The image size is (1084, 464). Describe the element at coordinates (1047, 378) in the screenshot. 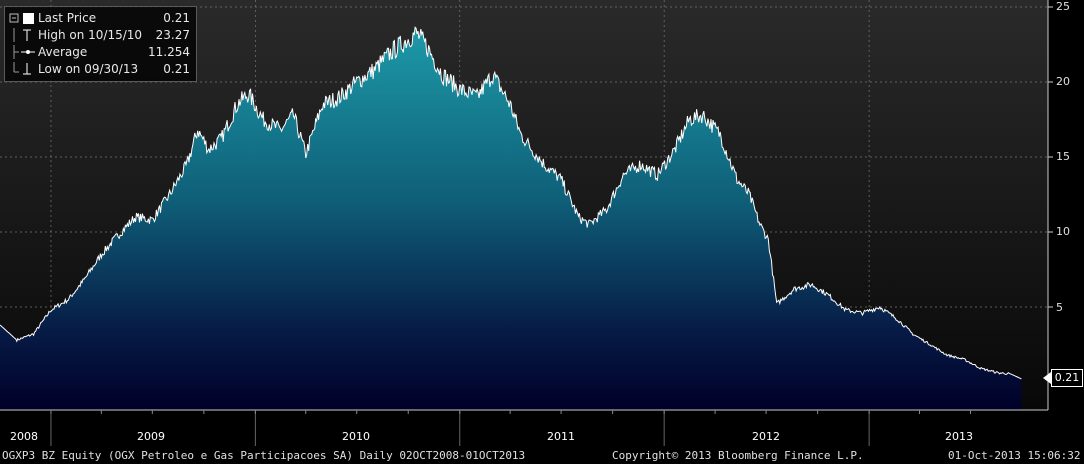

I see `last-price-pointer` at that location.